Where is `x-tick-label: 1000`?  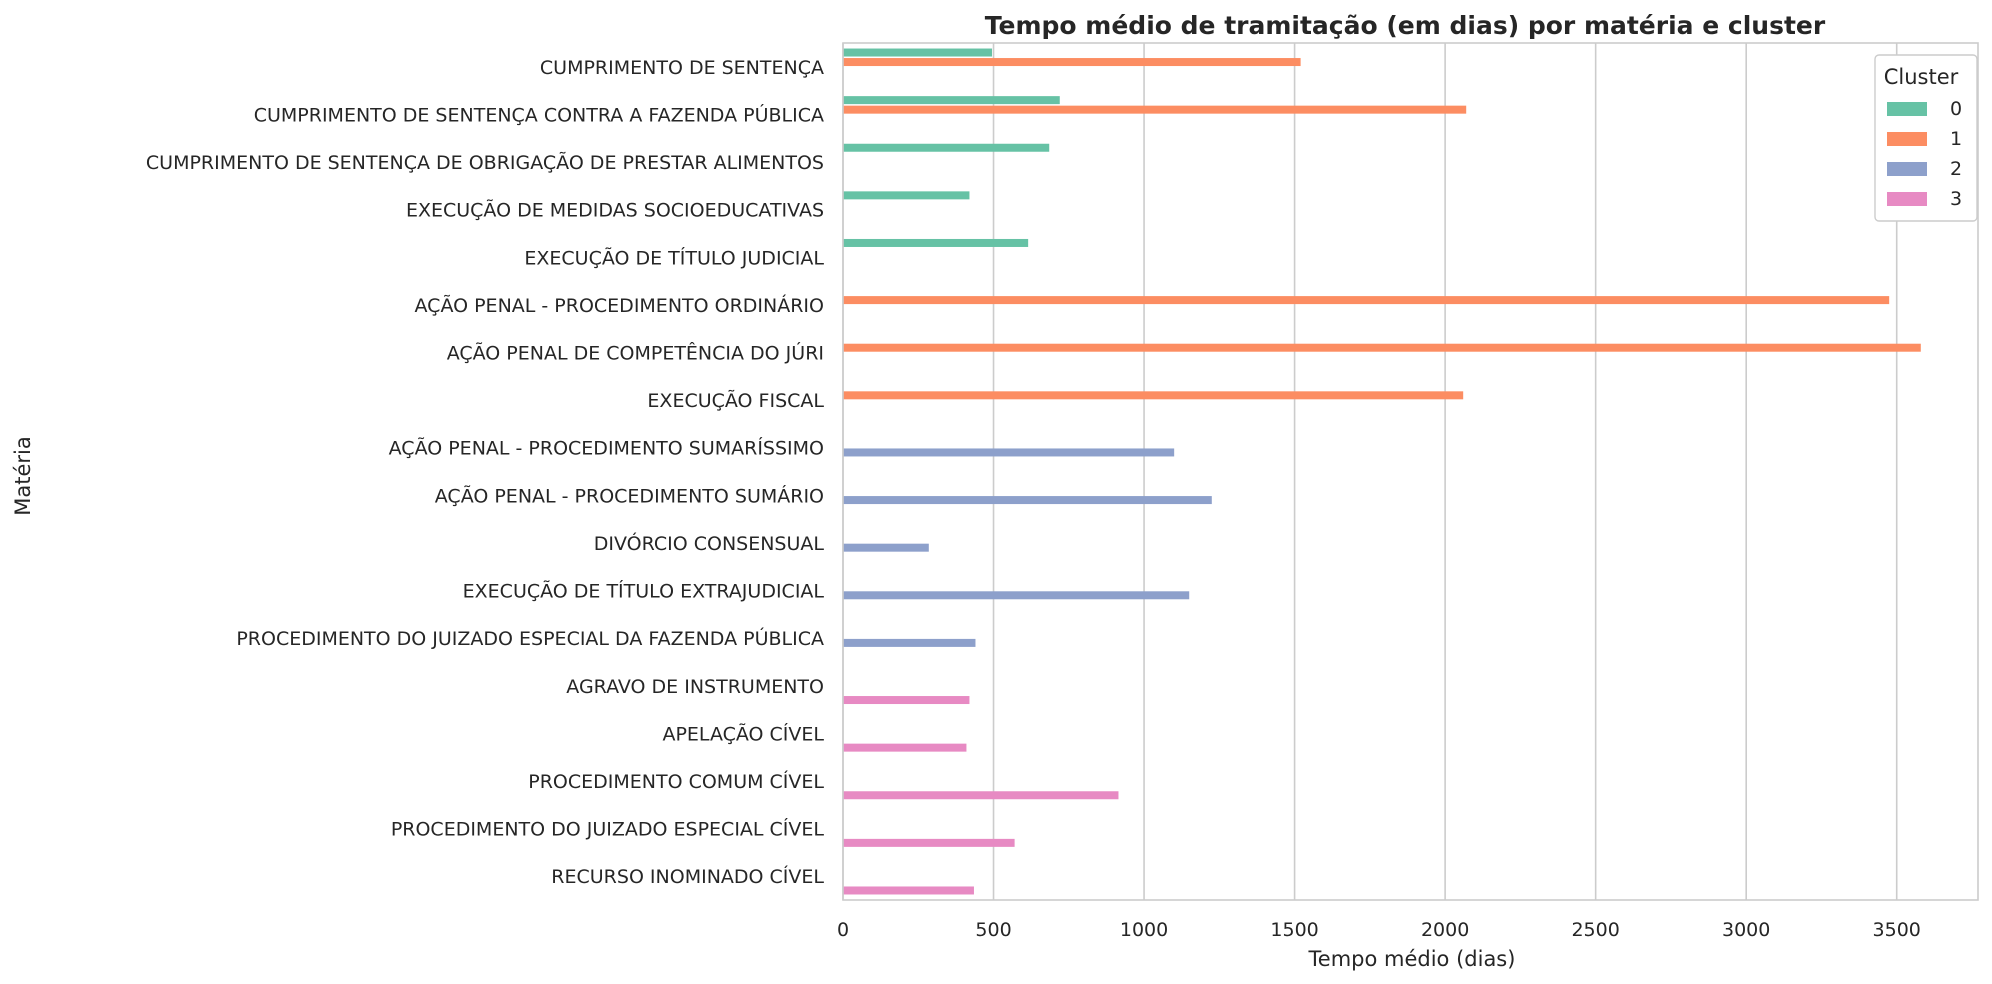
x-tick-label: 1000 is located at coordinates (1144, 930).